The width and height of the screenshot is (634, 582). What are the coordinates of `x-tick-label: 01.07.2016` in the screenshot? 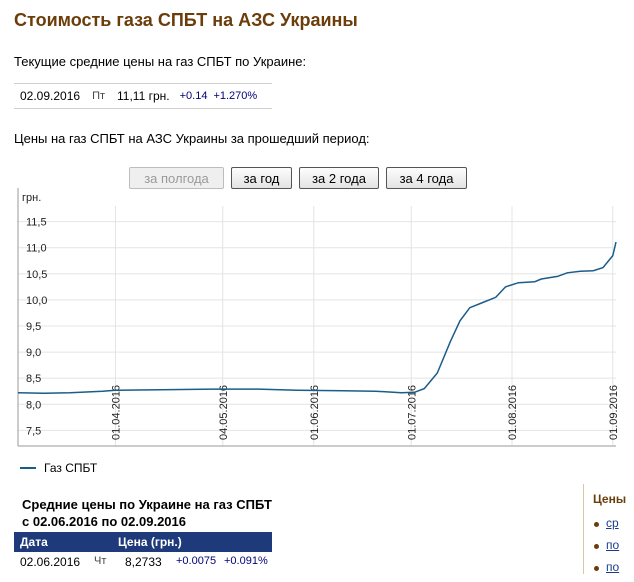 It's located at (412, 412).